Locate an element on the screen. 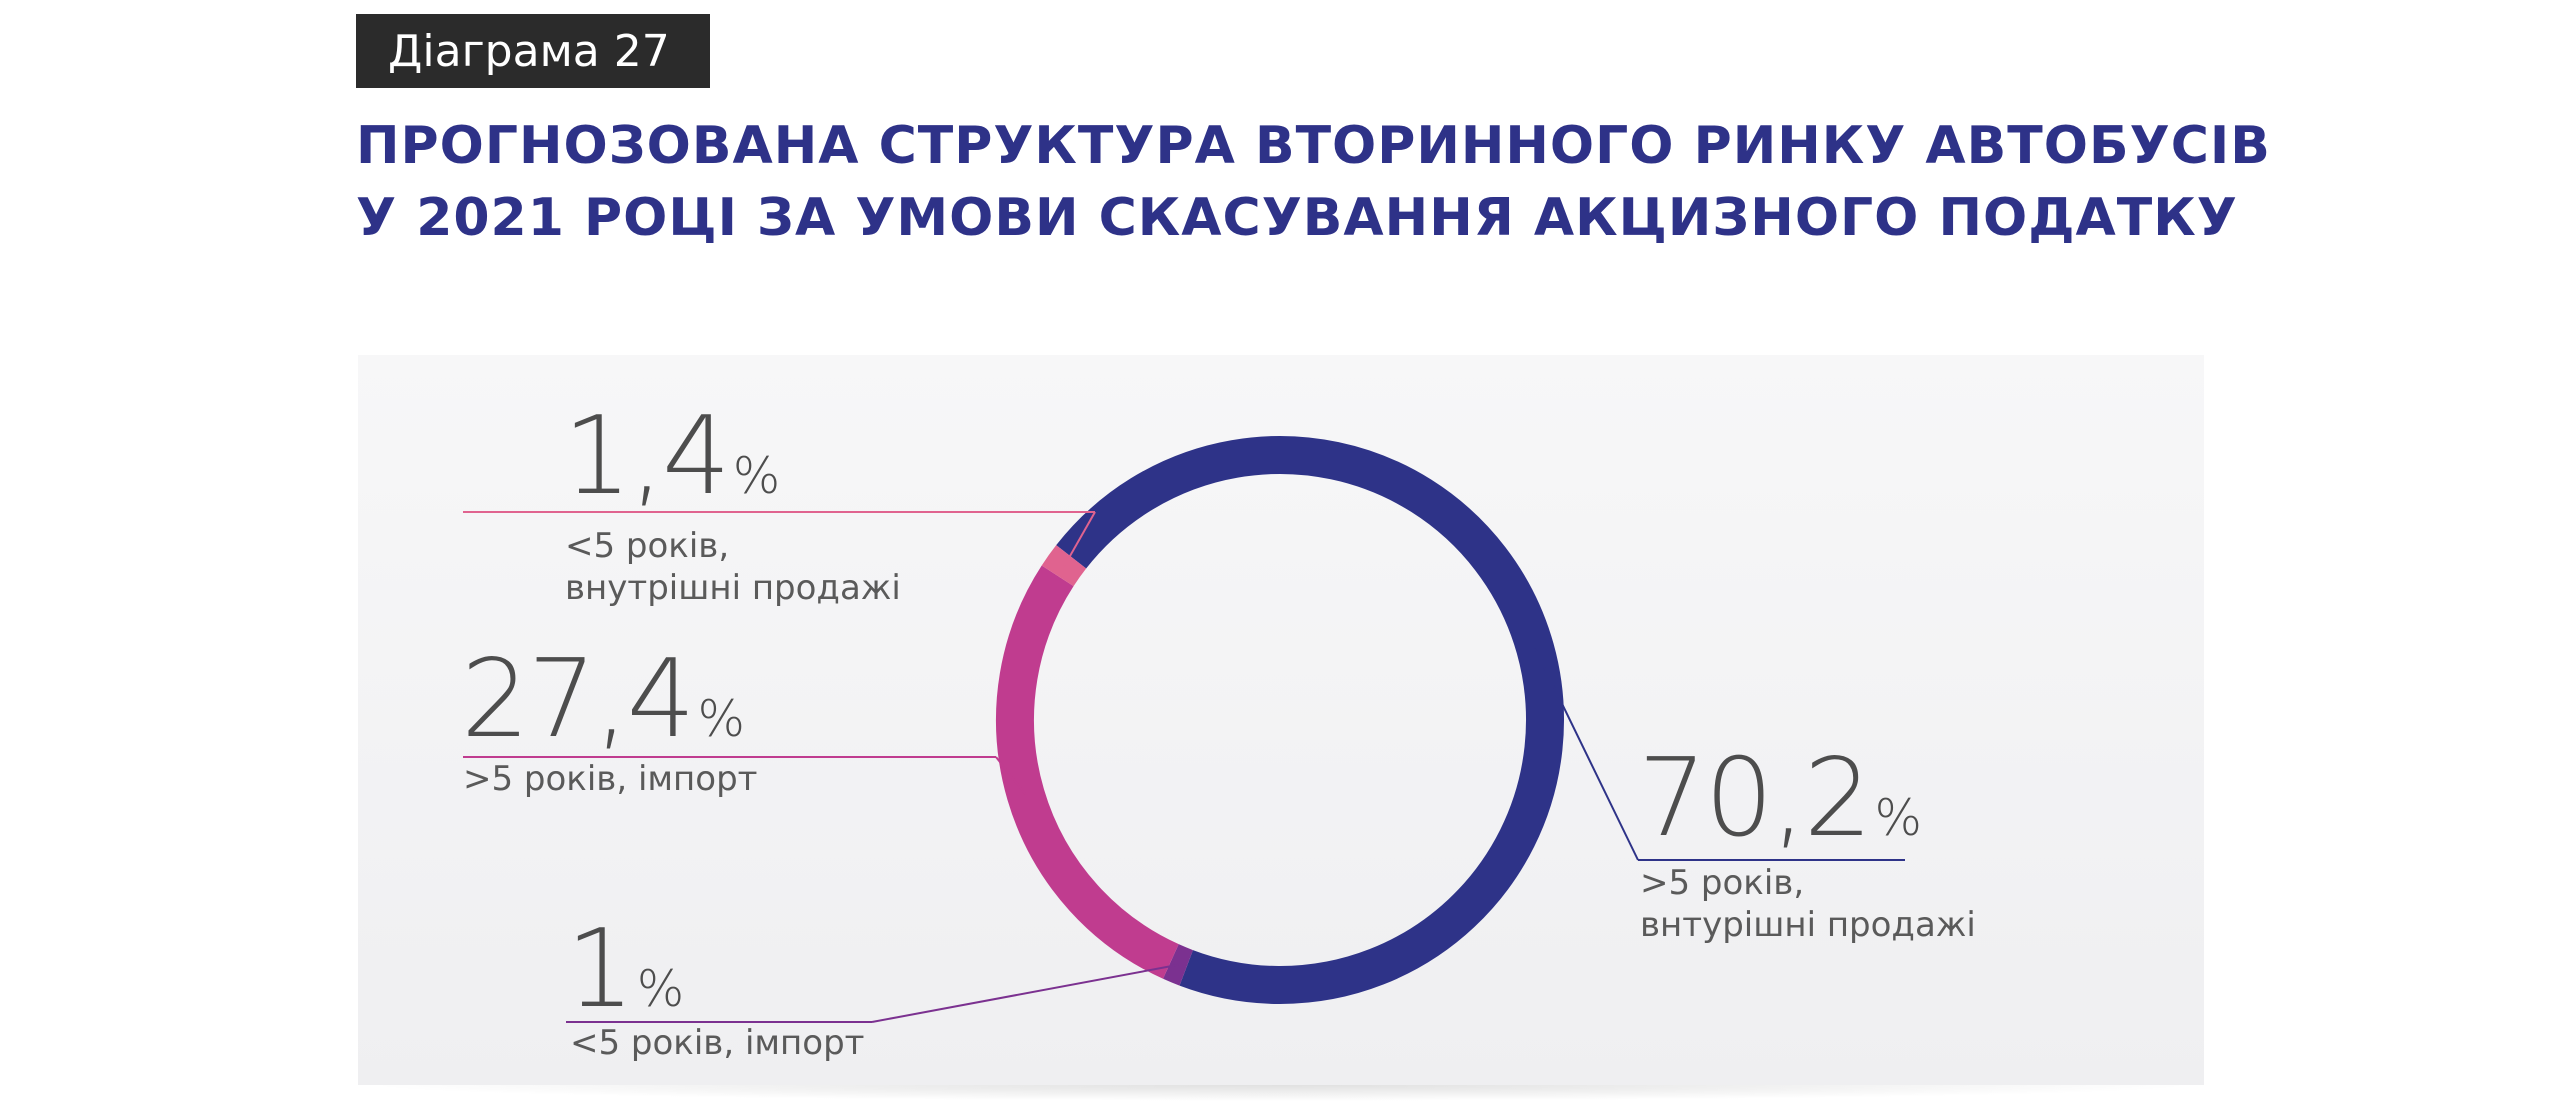  panel-shadow is located at coordinates (1281, 1093).